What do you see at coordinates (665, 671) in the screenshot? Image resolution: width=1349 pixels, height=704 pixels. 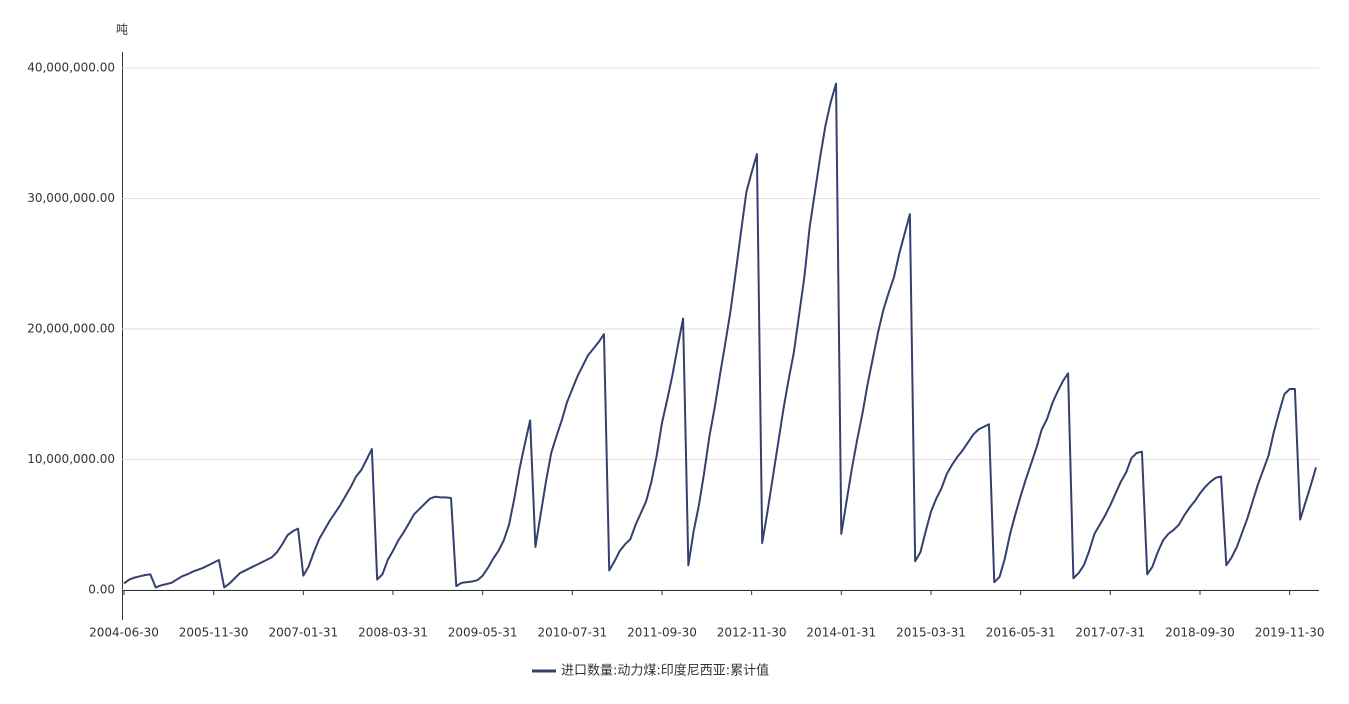 I see `legend-label: 进口数量:动力煤:印度尼西亚:累计值` at bounding box center [665, 671].